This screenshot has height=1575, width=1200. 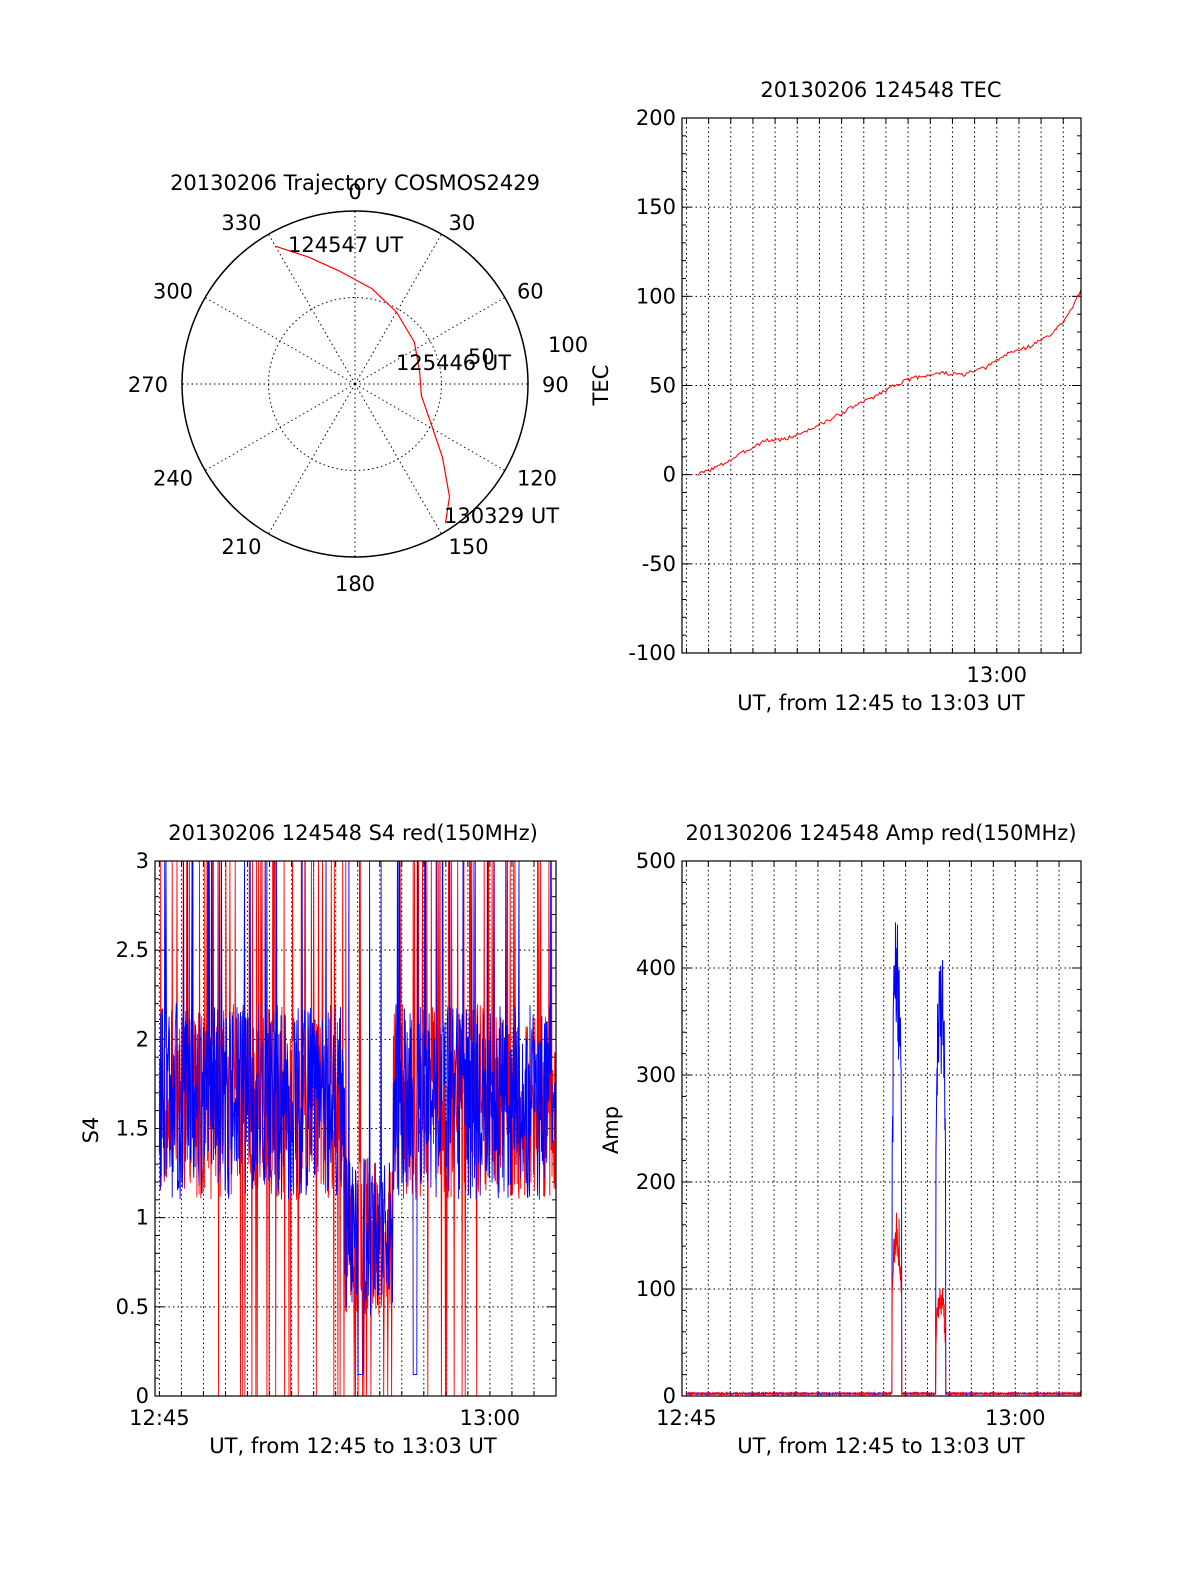 I want to click on y-tick-label: 1, so click(x=142, y=1218).